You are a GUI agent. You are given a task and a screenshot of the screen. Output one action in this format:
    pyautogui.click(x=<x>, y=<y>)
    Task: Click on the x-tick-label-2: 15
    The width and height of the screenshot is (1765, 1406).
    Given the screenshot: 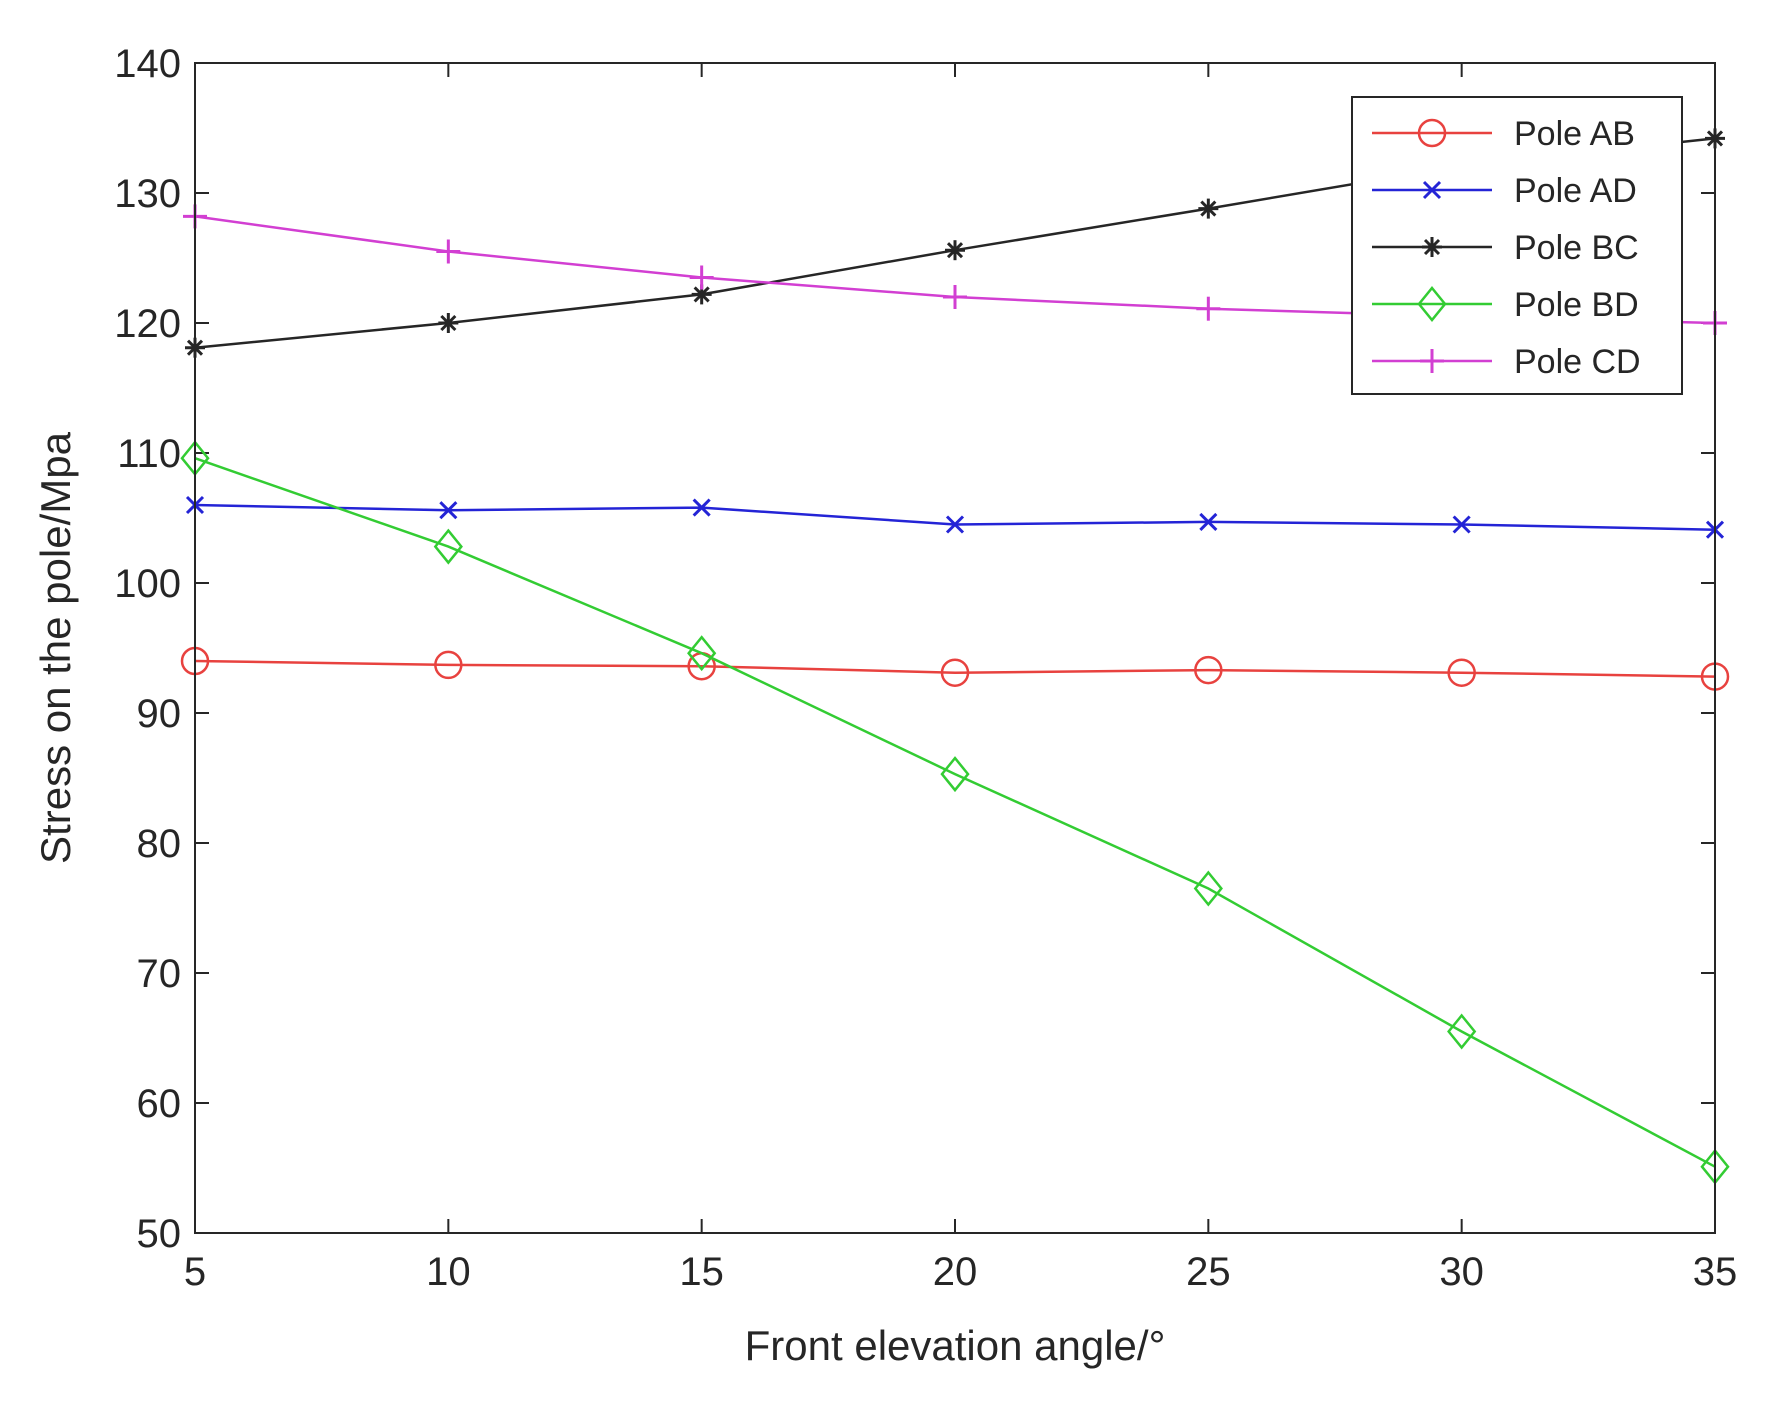 What is the action you would take?
    pyautogui.click(x=701, y=1272)
    